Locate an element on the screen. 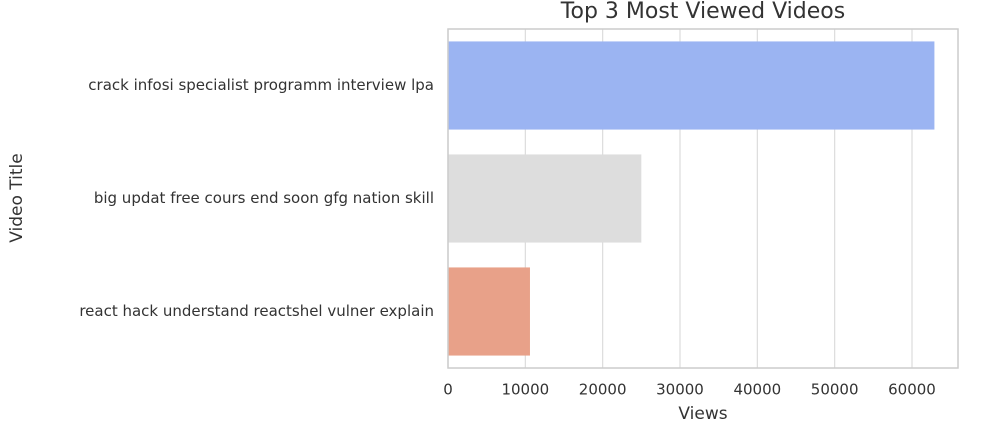 This screenshot has height=426, width=982. x-tick-label: 60000 is located at coordinates (912, 390).